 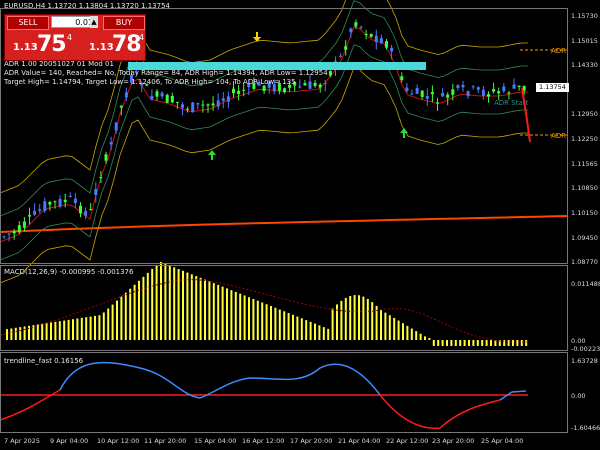 What do you see at coordinates (52, 44) in the screenshot?
I see `sell-price-pips: 75` at bounding box center [52, 44].